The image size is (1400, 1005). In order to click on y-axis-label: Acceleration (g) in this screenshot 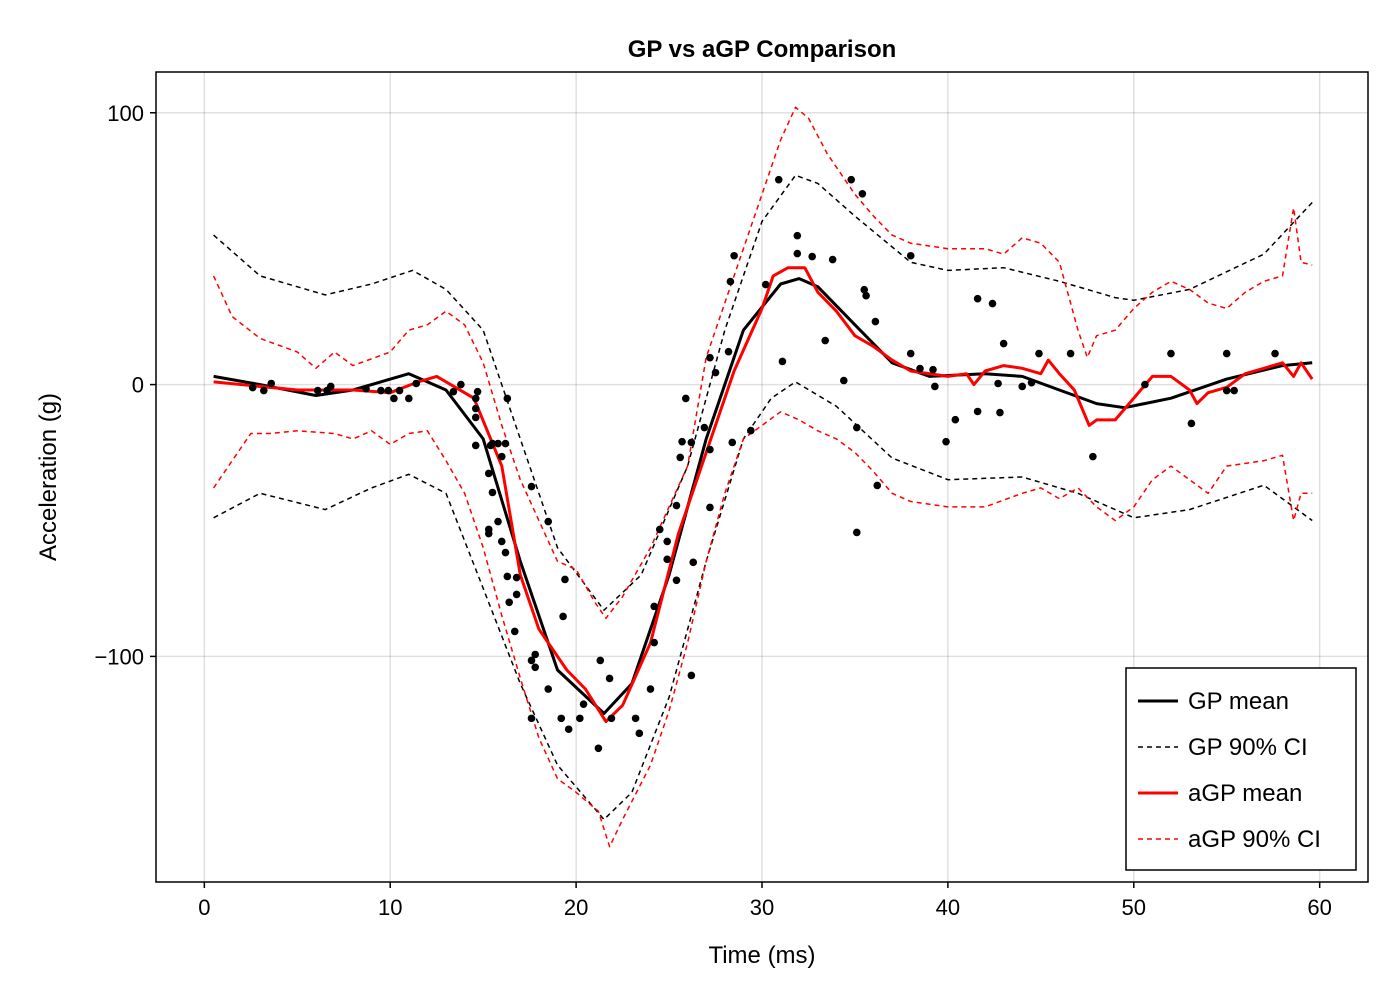, I will do `click(48, 477)`.